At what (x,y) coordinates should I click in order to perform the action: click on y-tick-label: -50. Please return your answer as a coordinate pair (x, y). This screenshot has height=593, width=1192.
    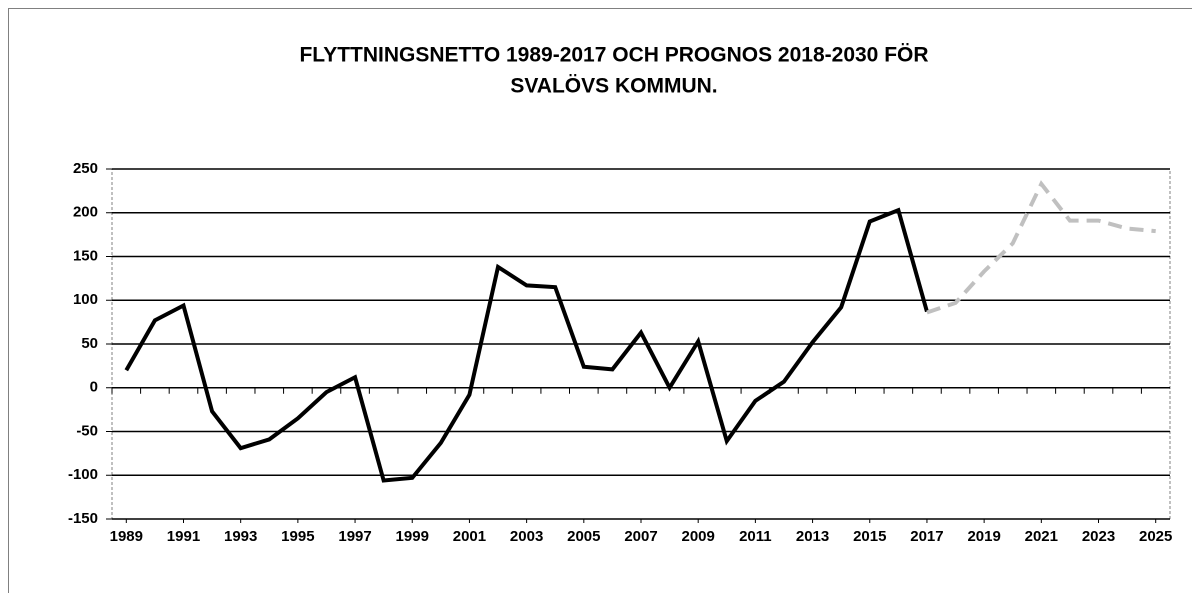
    Looking at the image, I should click on (87, 430).